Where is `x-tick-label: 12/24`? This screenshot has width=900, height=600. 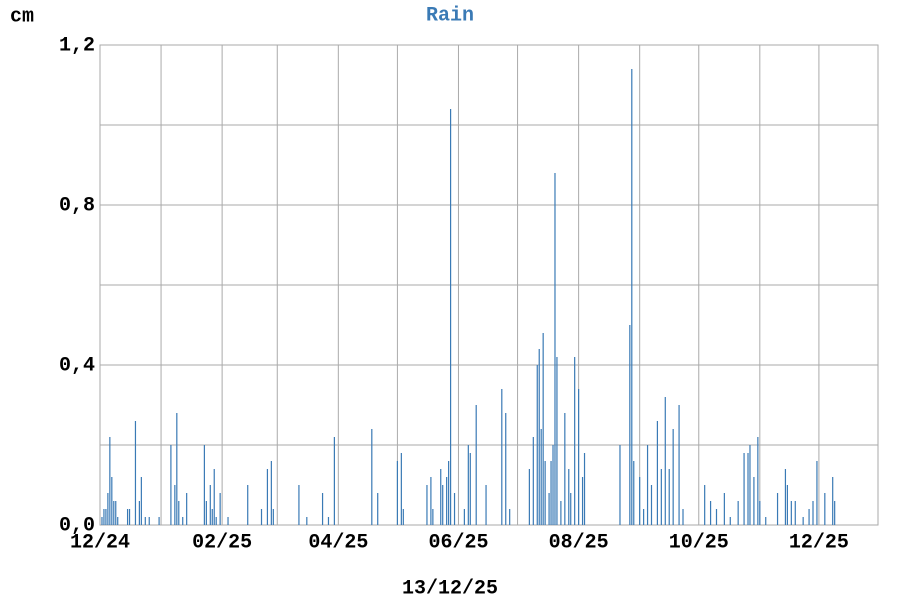
x-tick-label: 12/24 is located at coordinates (100, 542).